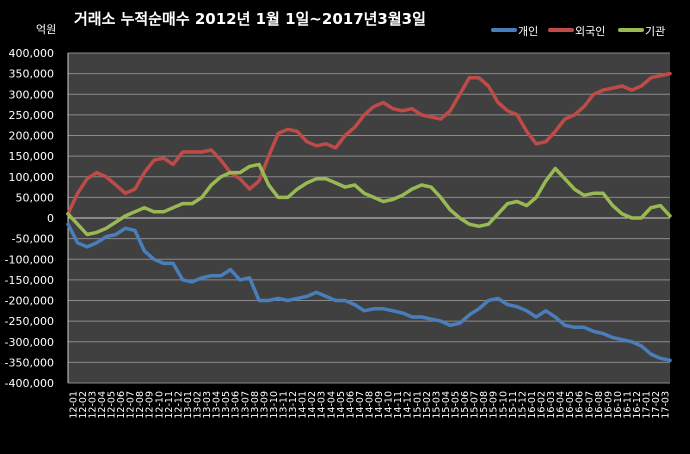 The image size is (690, 454). I want to click on y-tick-label: -200,000, so click(29, 301).